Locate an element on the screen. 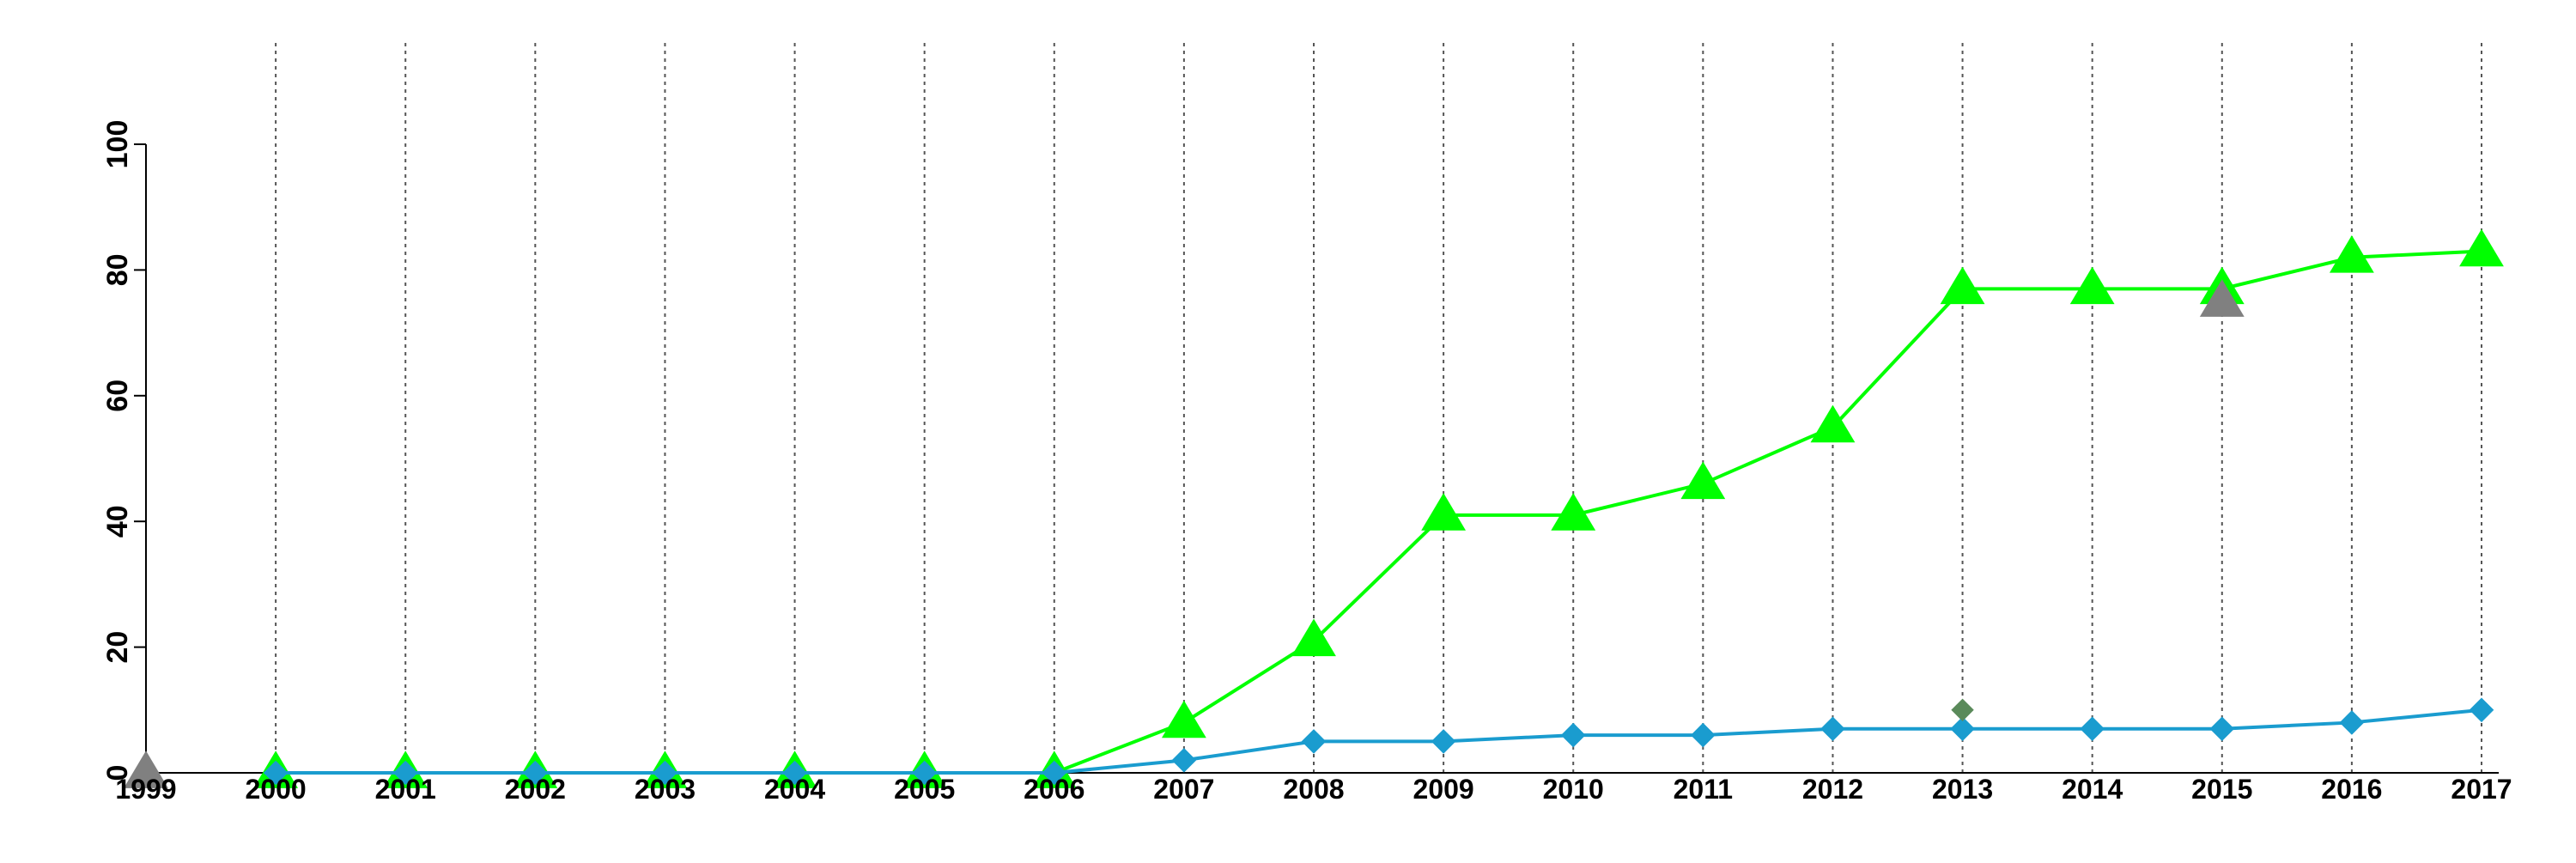 This screenshot has width=2576, height=863. series-1-diamond is located at coordinates (1378, 742).